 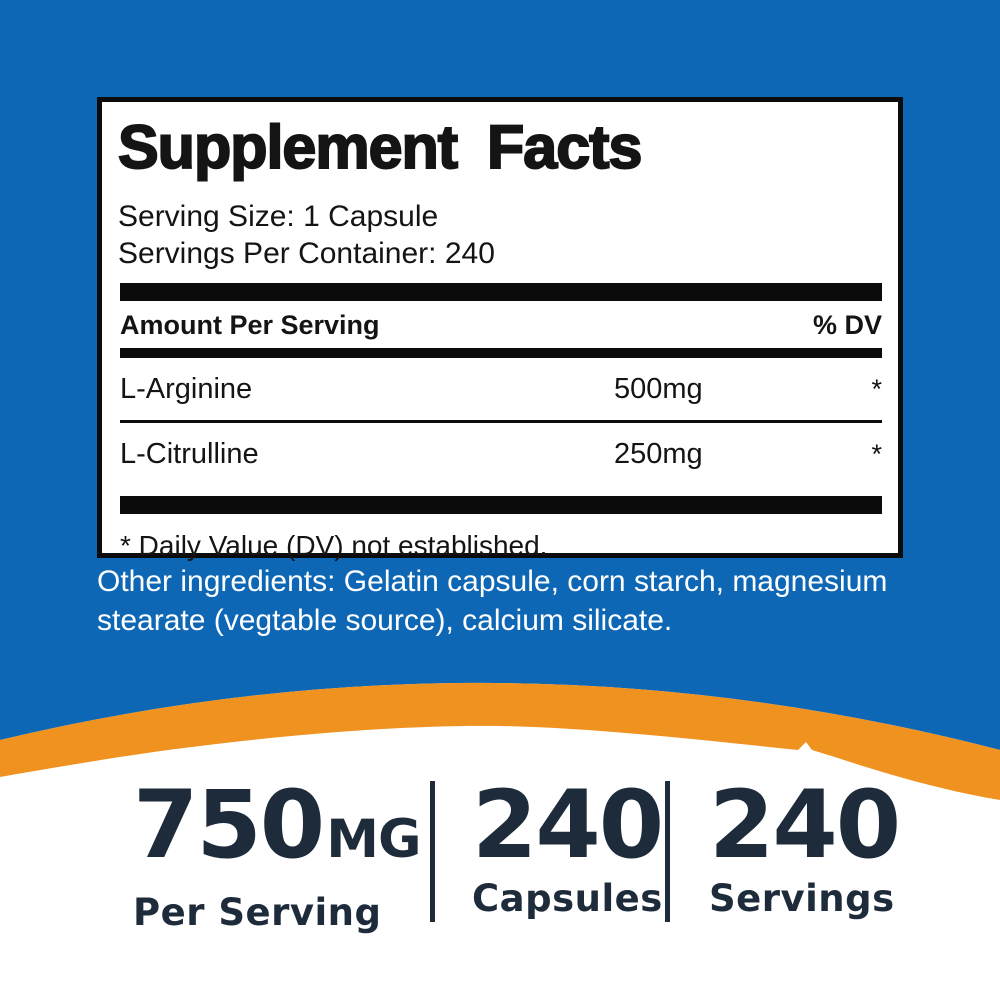 I want to click on serving-size: Serving Size: 1 Capsule, so click(x=278, y=216).